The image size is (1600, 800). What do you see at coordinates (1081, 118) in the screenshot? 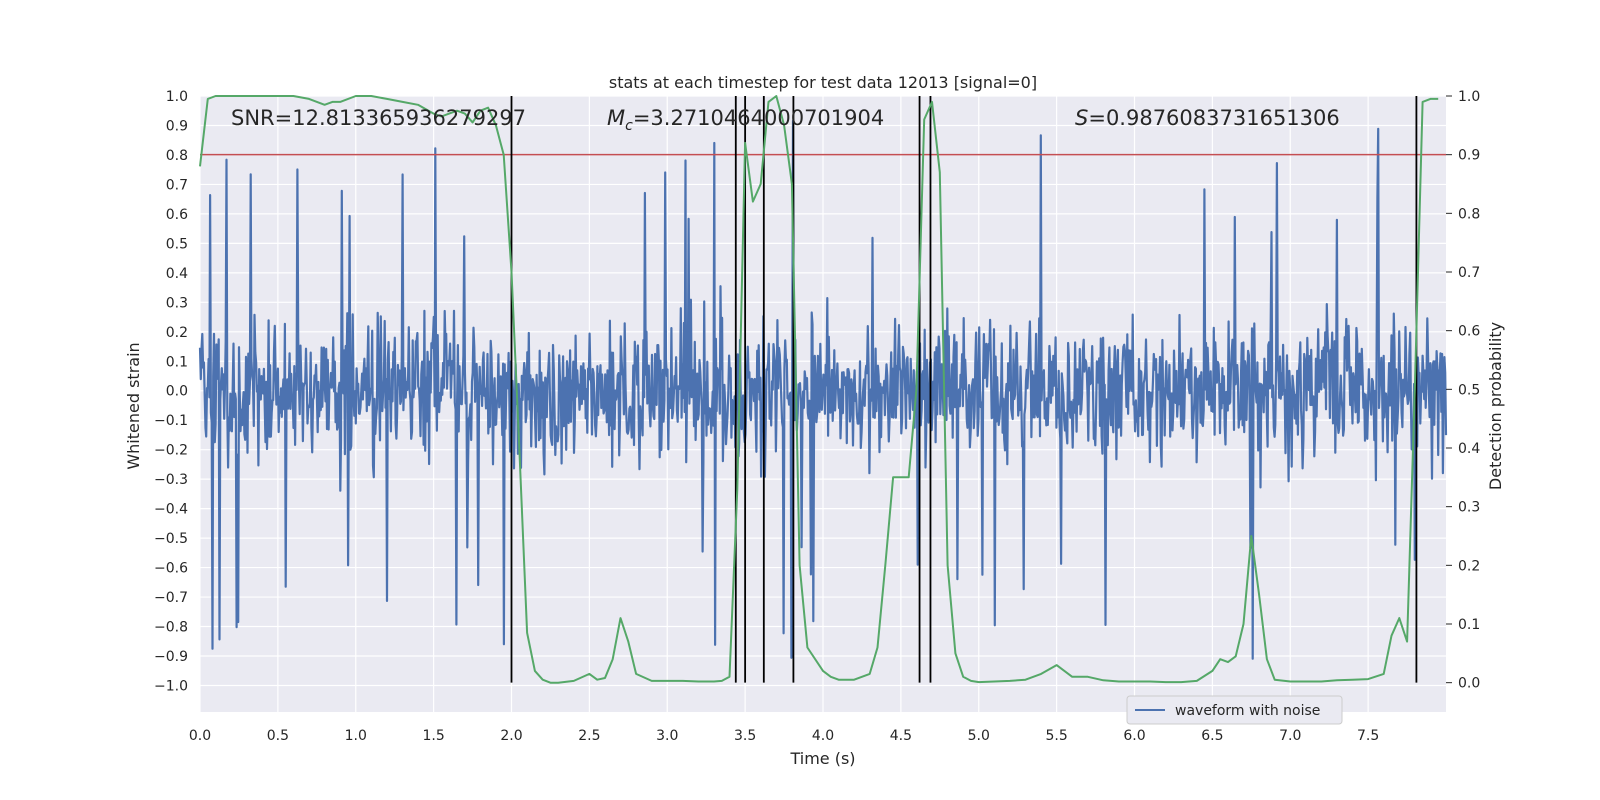
I see `annotation-s-symbol: S` at bounding box center [1081, 118].